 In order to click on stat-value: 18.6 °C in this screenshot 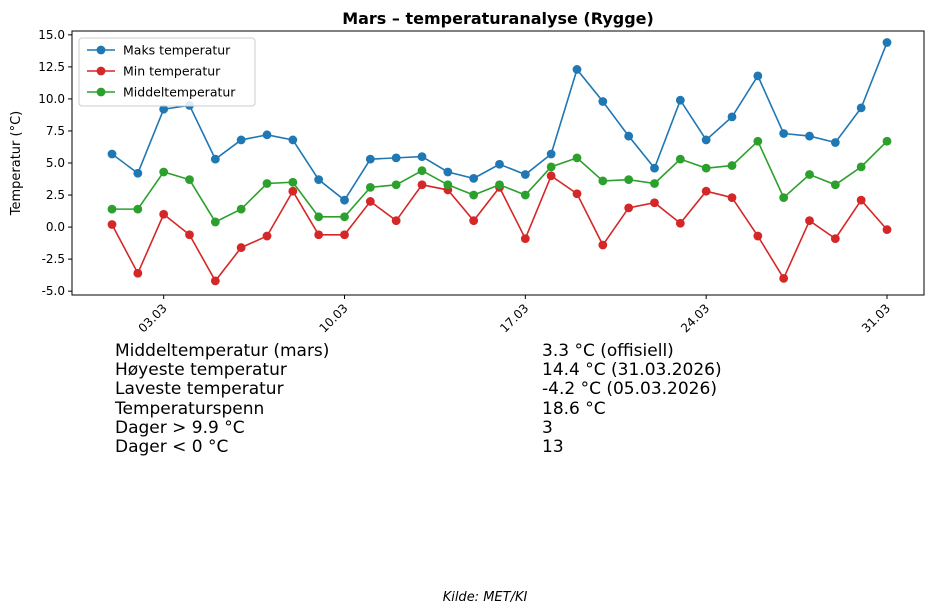, I will do `click(574, 409)`.